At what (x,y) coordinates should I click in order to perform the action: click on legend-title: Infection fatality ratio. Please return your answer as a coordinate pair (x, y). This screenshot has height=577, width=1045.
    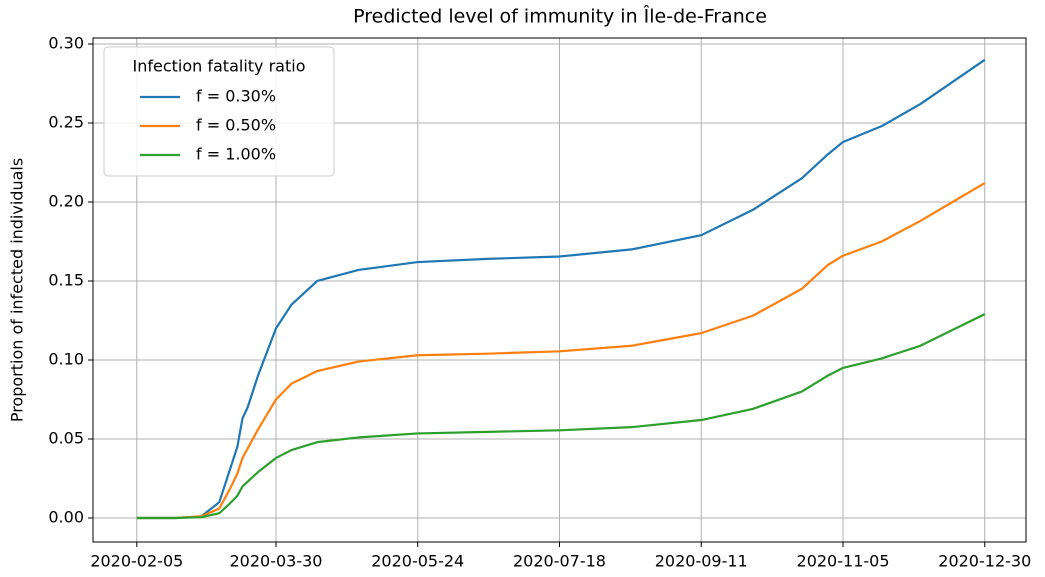
    Looking at the image, I should click on (219, 66).